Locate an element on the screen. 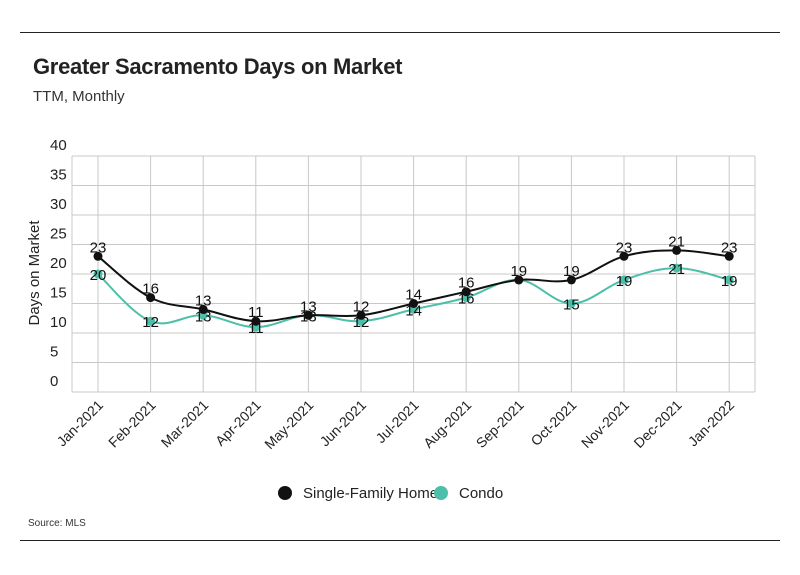  y-axis-ticks: 0 5 10 15 20 25 30 35 40 is located at coordinates (58, 263).